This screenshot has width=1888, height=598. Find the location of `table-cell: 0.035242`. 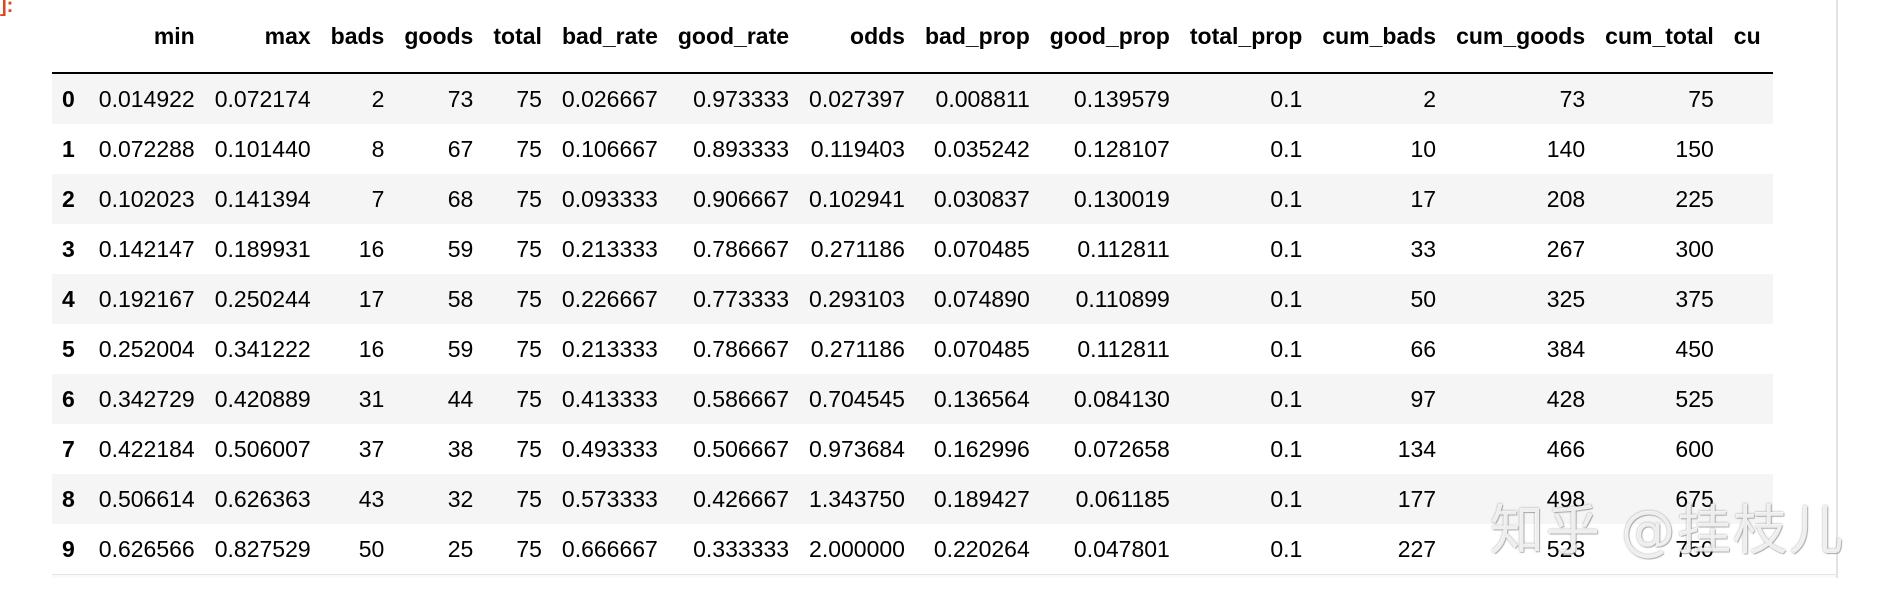

table-cell: 0.035242 is located at coordinates (981, 148).